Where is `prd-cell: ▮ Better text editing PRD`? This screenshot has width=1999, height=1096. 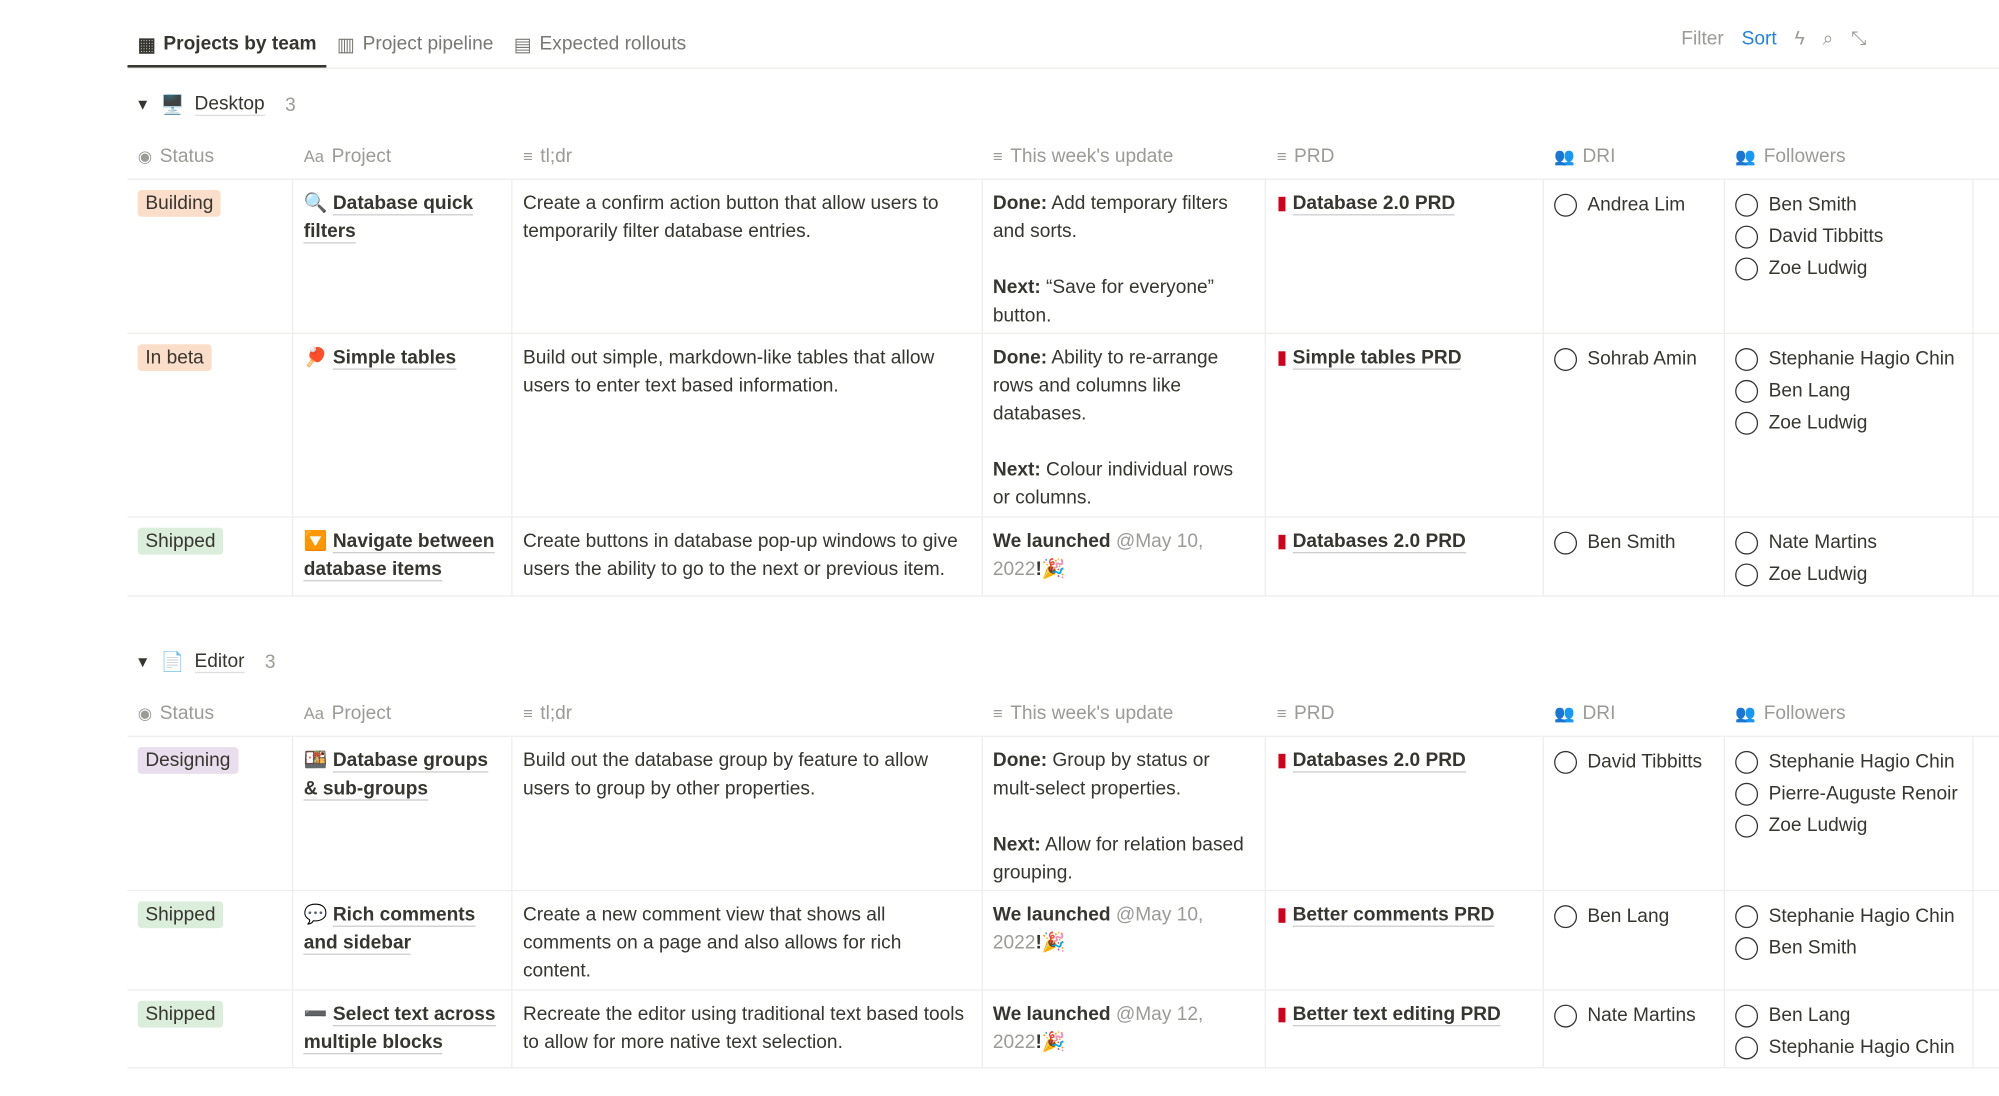
prd-cell: ▮ Better text editing PRD is located at coordinates (1405, 1029).